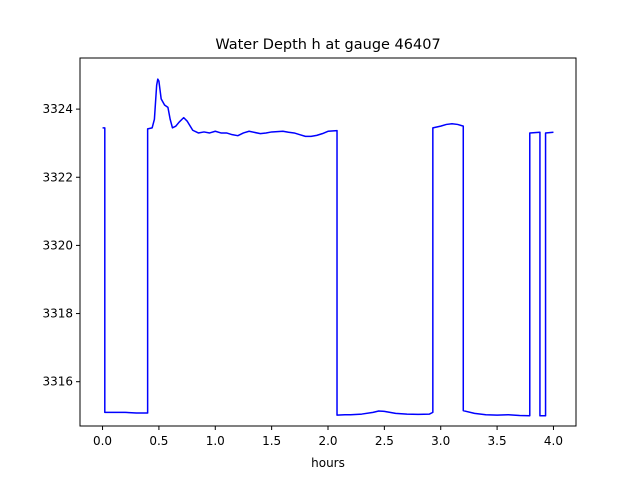 This screenshot has width=640, height=480. I want to click on x-axis-label: hours, so click(328, 463).